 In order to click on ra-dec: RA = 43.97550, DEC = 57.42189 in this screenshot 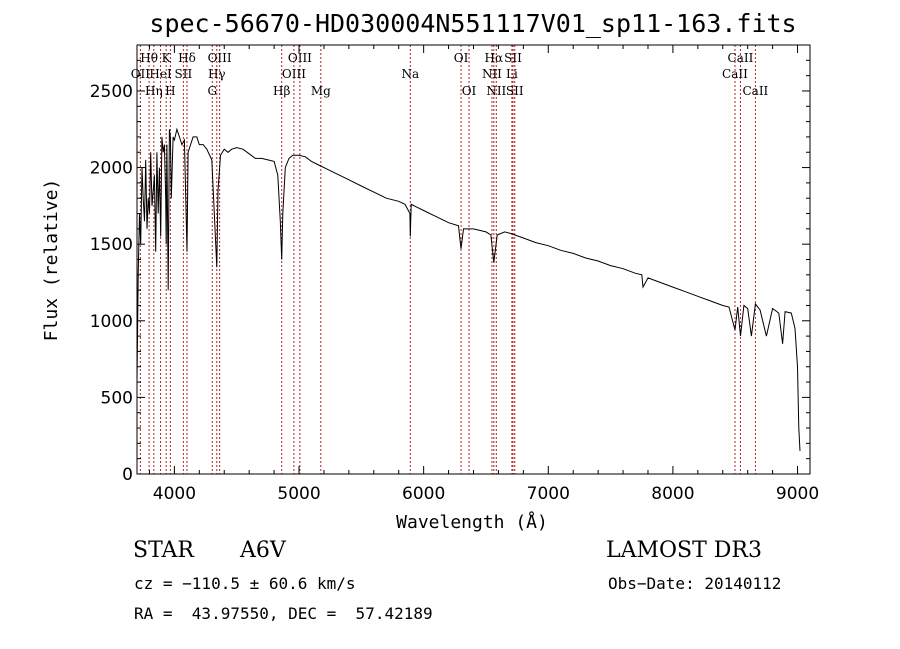, I will do `click(283, 613)`.